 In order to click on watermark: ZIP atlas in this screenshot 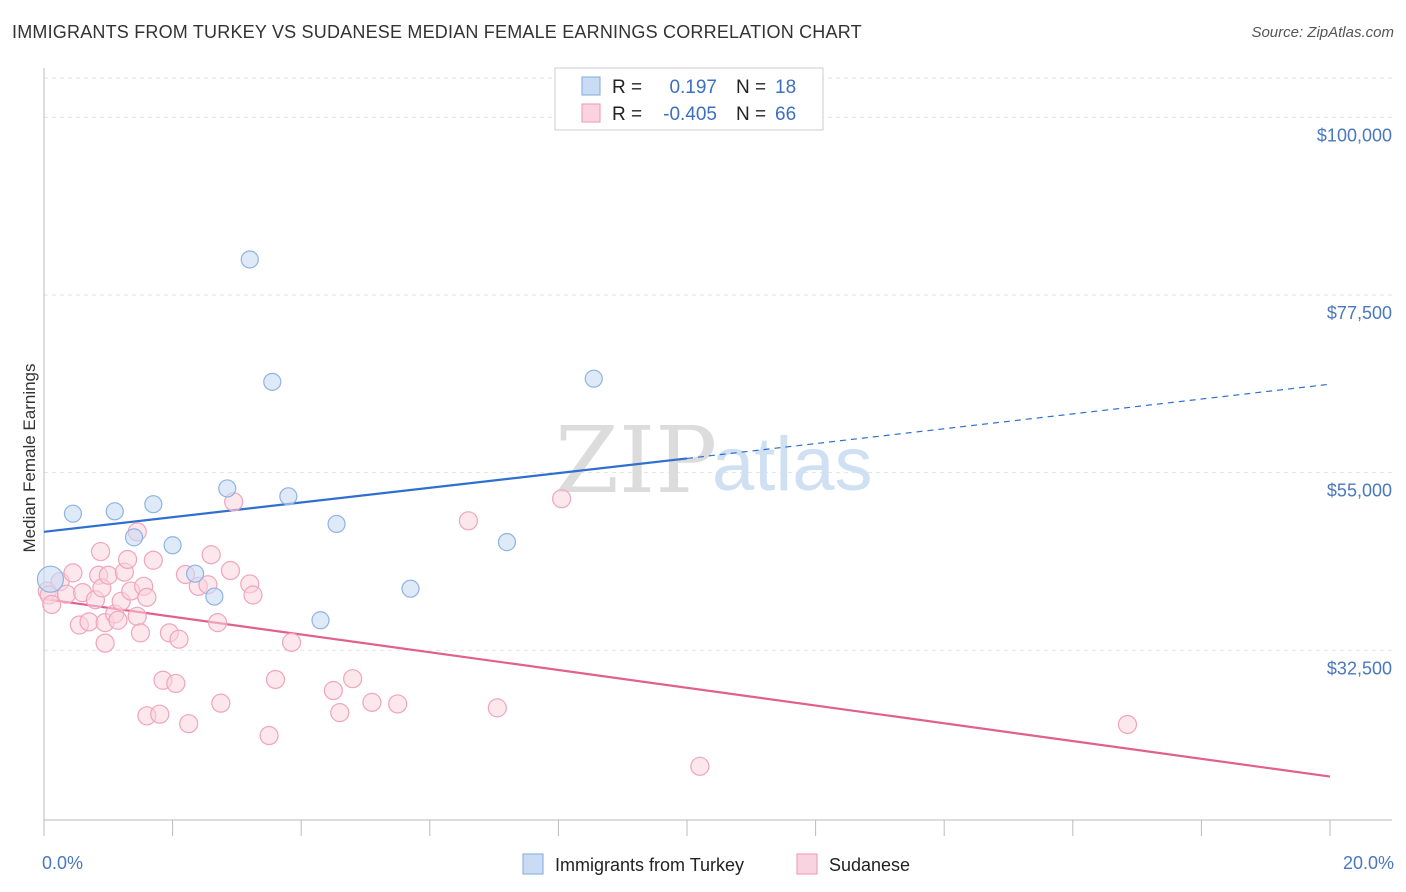, I will do `click(714, 460)`.